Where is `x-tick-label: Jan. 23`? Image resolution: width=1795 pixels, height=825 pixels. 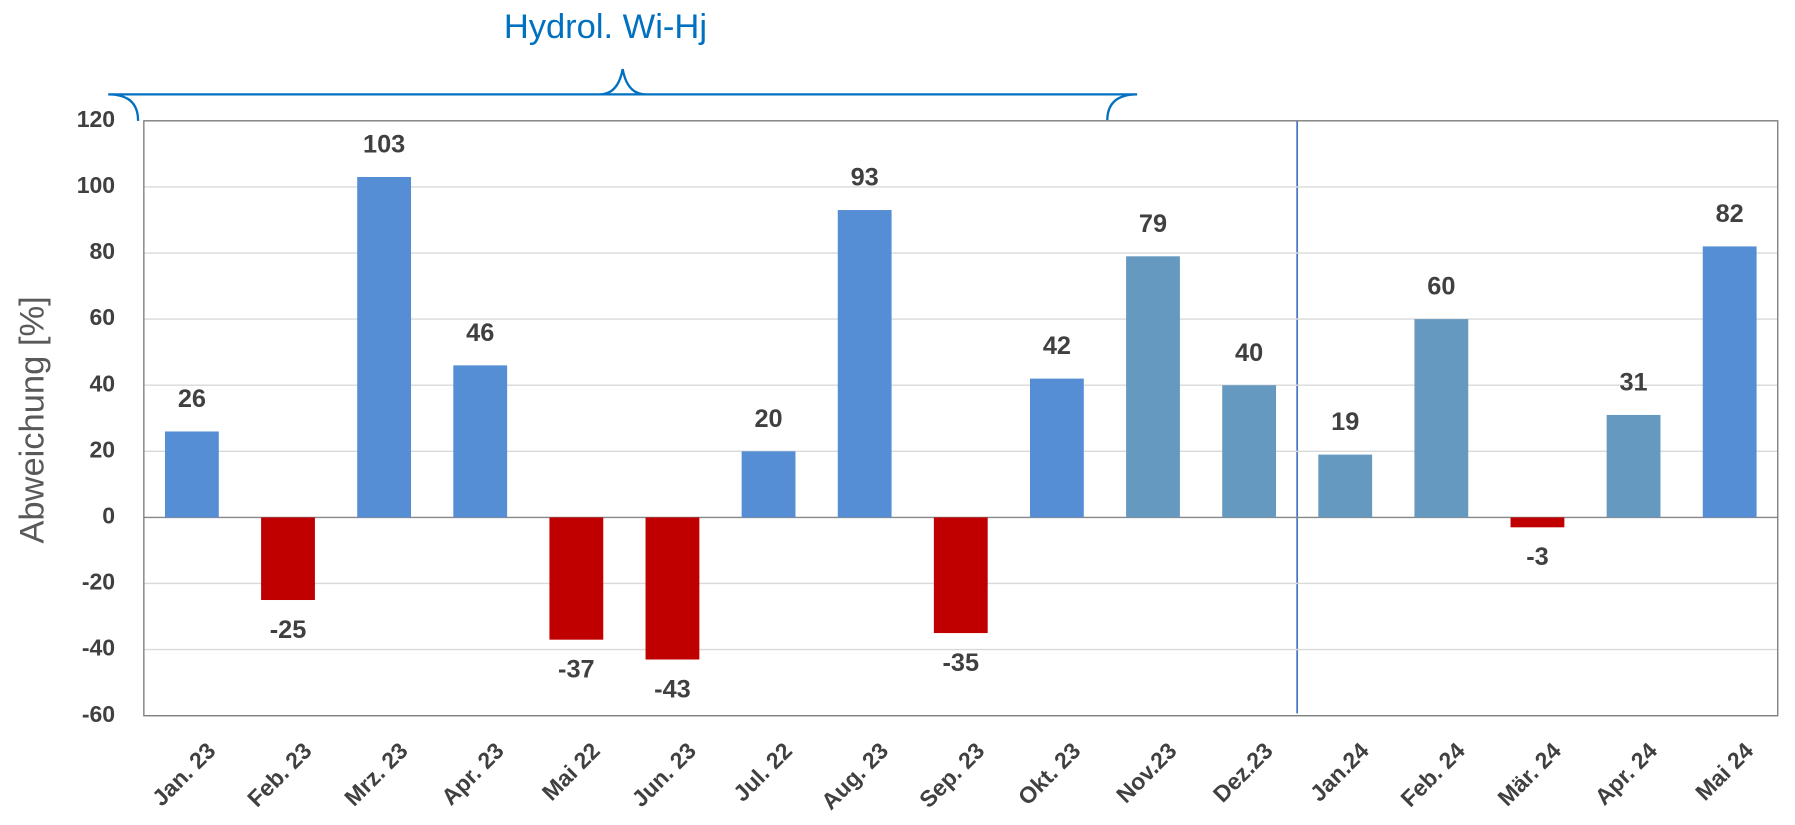
x-tick-label: Jan. 23 is located at coordinates (184, 774).